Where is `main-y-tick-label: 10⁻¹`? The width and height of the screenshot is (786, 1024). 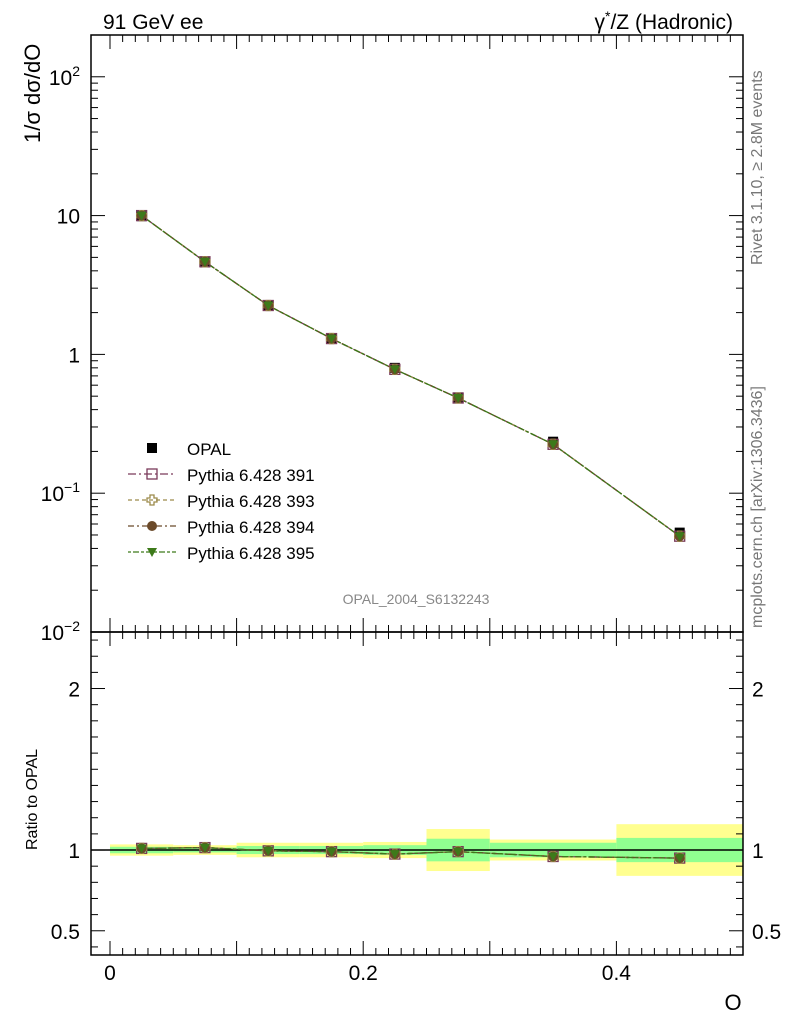 main-y-tick-label: 10⁻¹ is located at coordinates (61, 492).